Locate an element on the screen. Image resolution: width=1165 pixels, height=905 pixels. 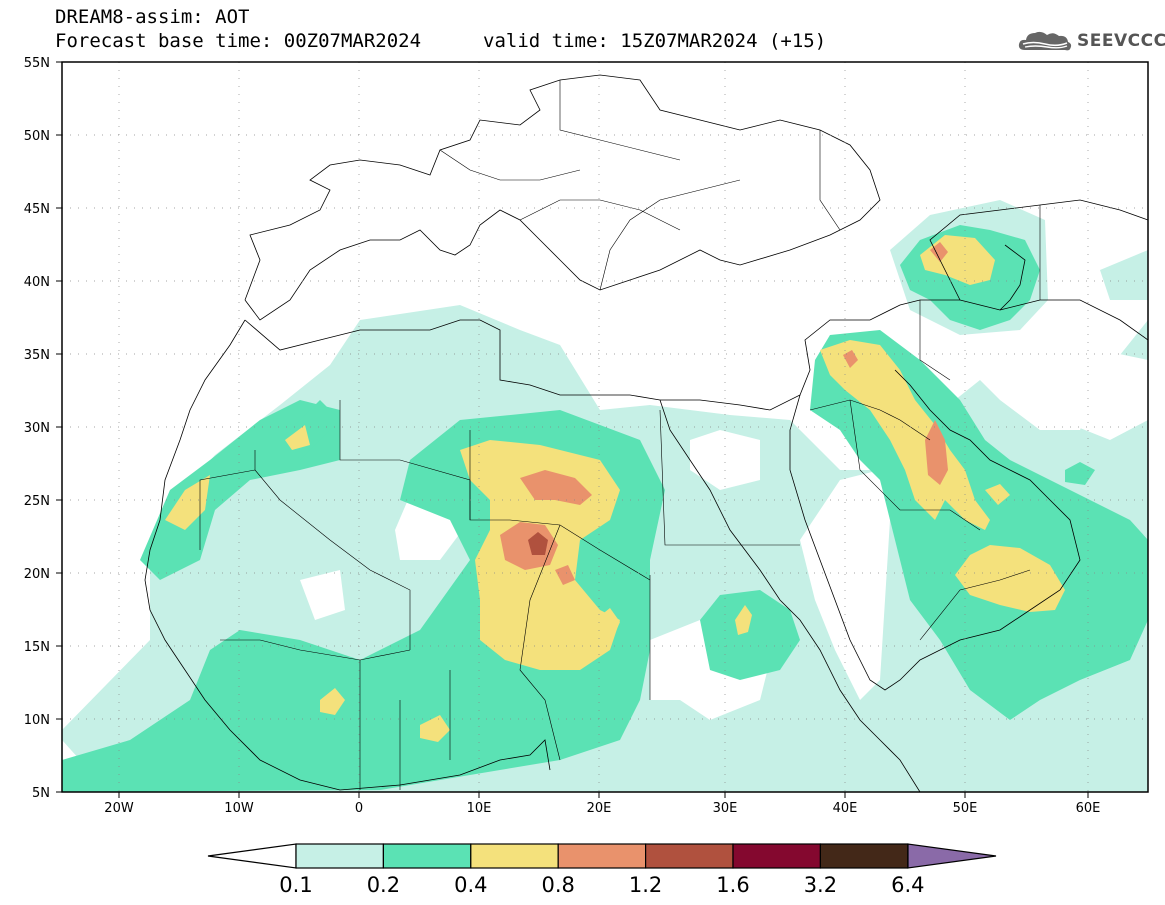
lat-tick-label: 40N is located at coordinates (37, 282).